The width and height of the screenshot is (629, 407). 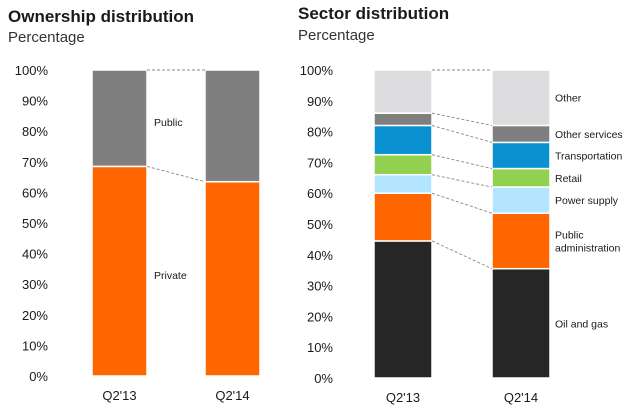 I want to click on ownership-y-tick-label: 40%, so click(x=35, y=254).